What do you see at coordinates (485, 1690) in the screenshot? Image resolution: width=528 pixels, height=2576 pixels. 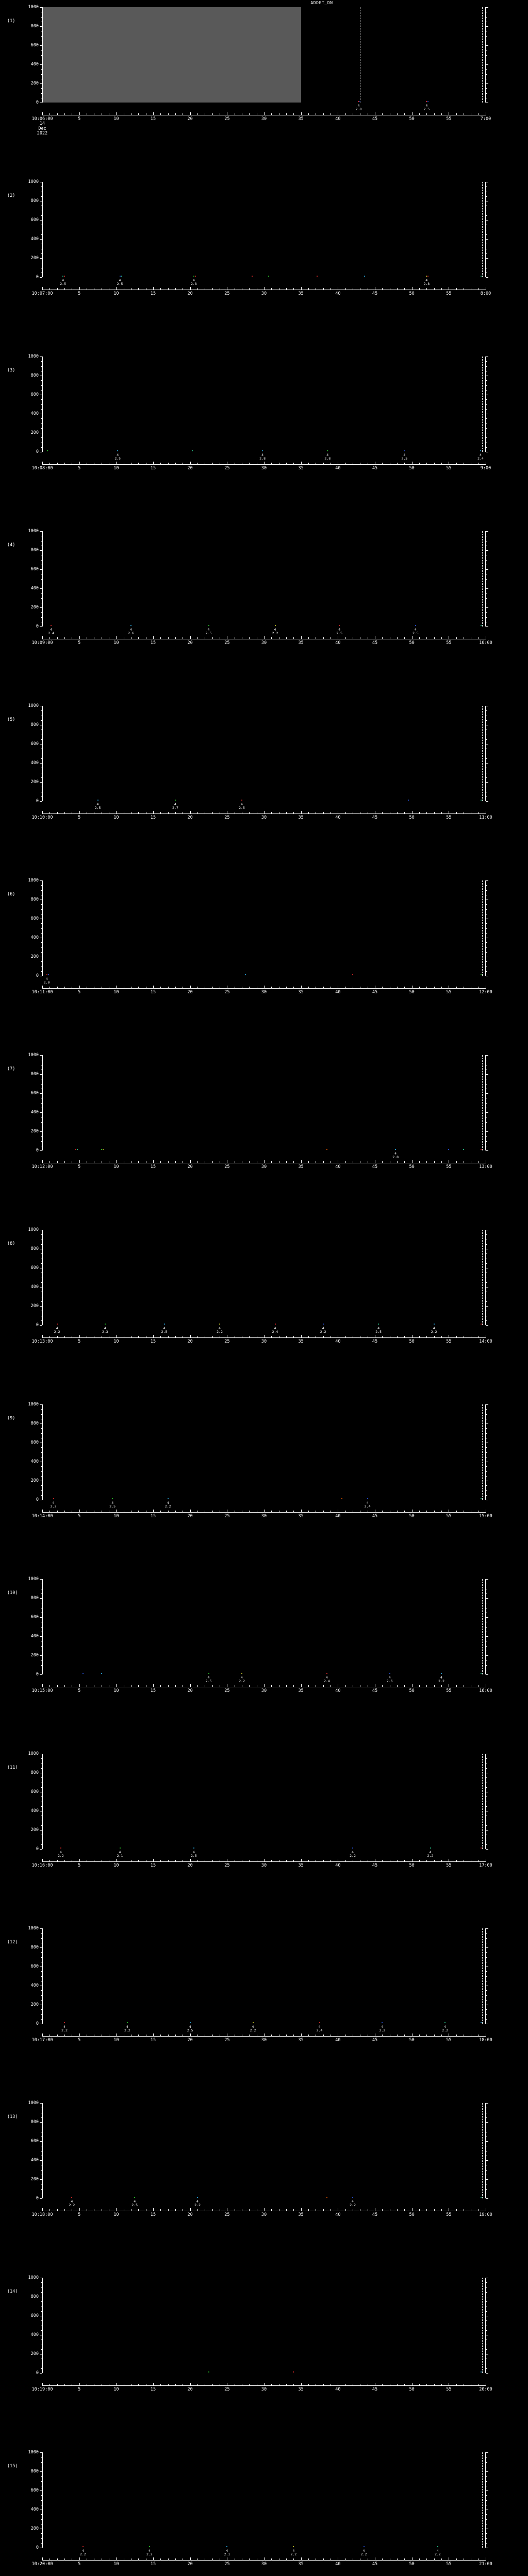 I see `x-axis-end-label: 16:00` at bounding box center [485, 1690].